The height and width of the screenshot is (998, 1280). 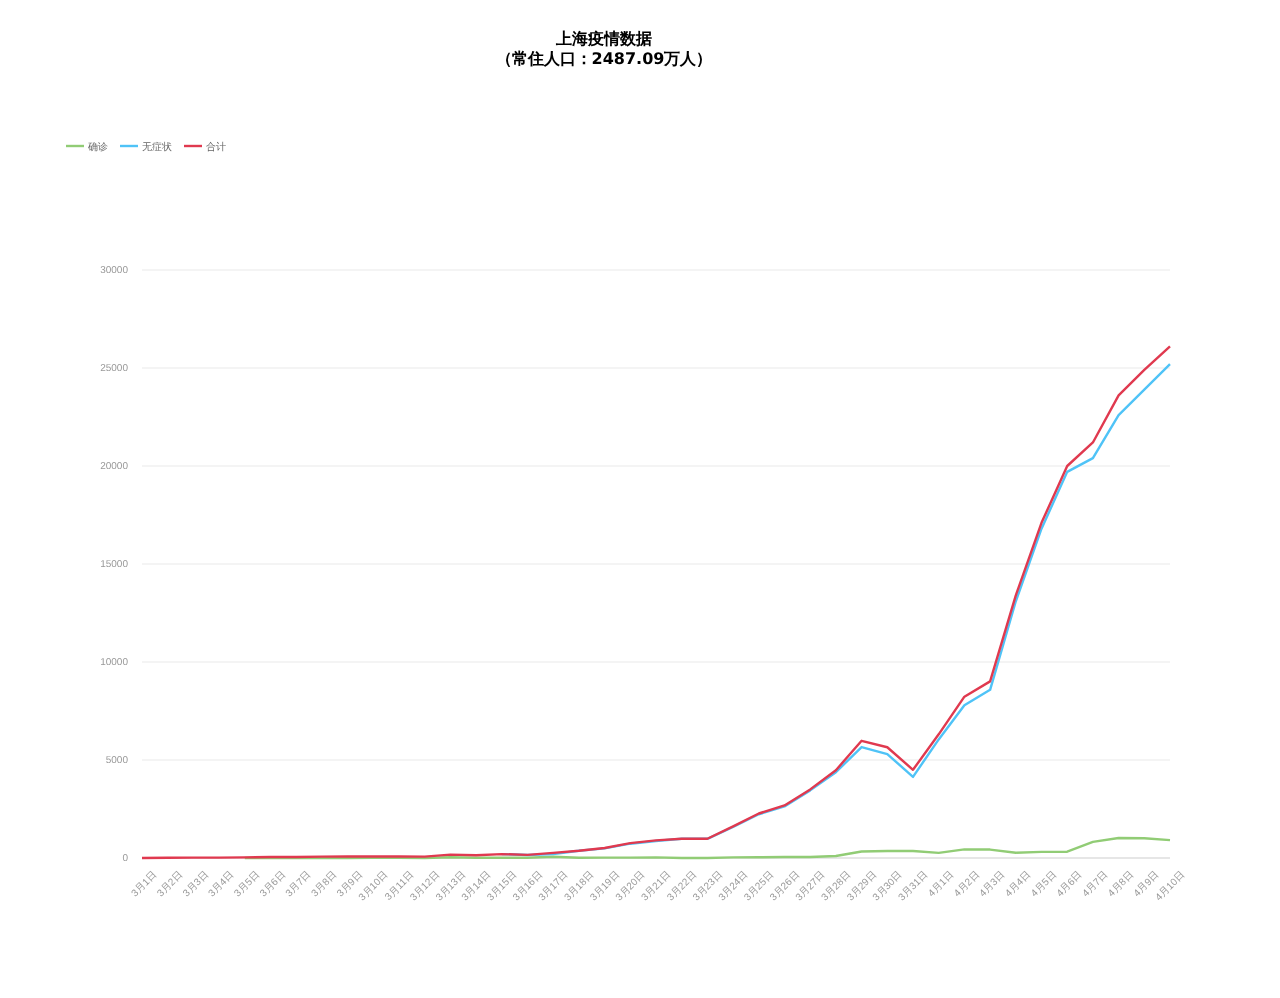 I want to click on chart-subtitle: （常住人口：2487.09万人）, so click(x=604, y=59).